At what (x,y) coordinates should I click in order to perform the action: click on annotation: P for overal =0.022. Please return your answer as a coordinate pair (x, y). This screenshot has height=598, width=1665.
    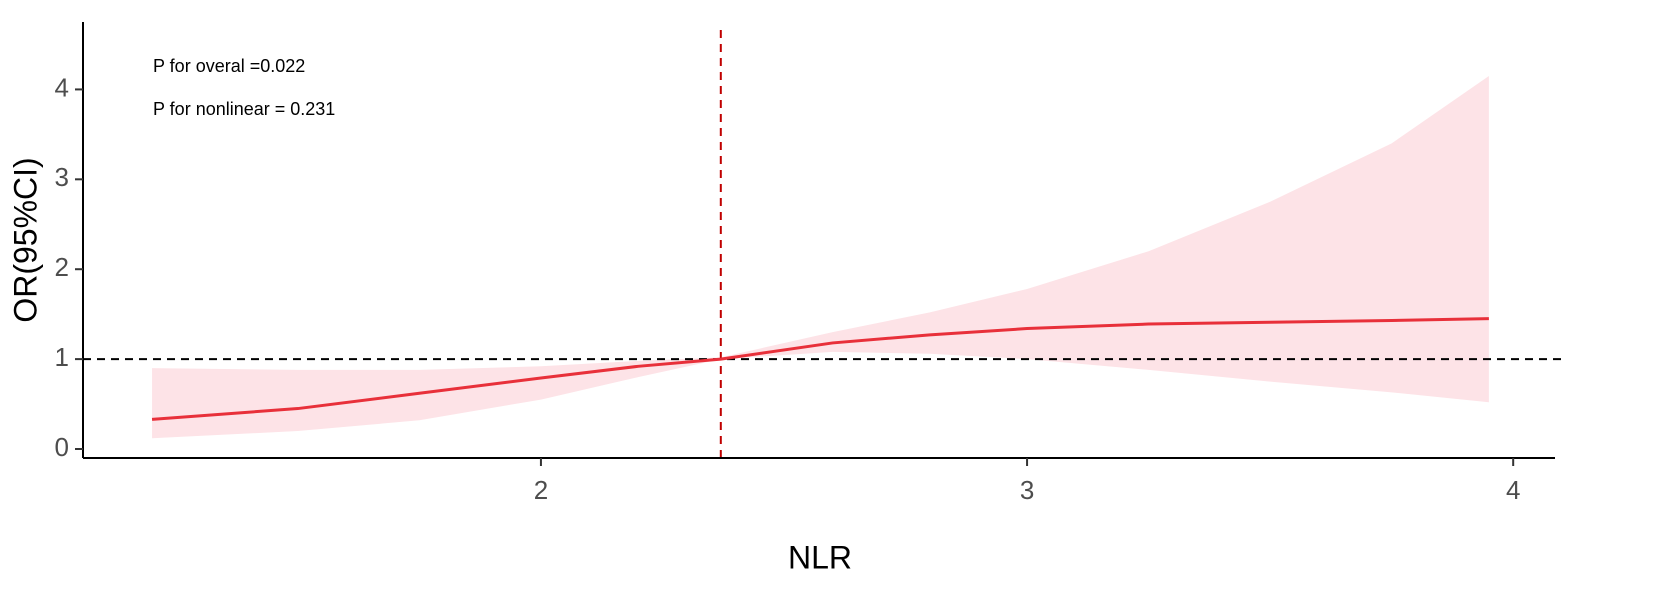
    Looking at the image, I should click on (229, 66).